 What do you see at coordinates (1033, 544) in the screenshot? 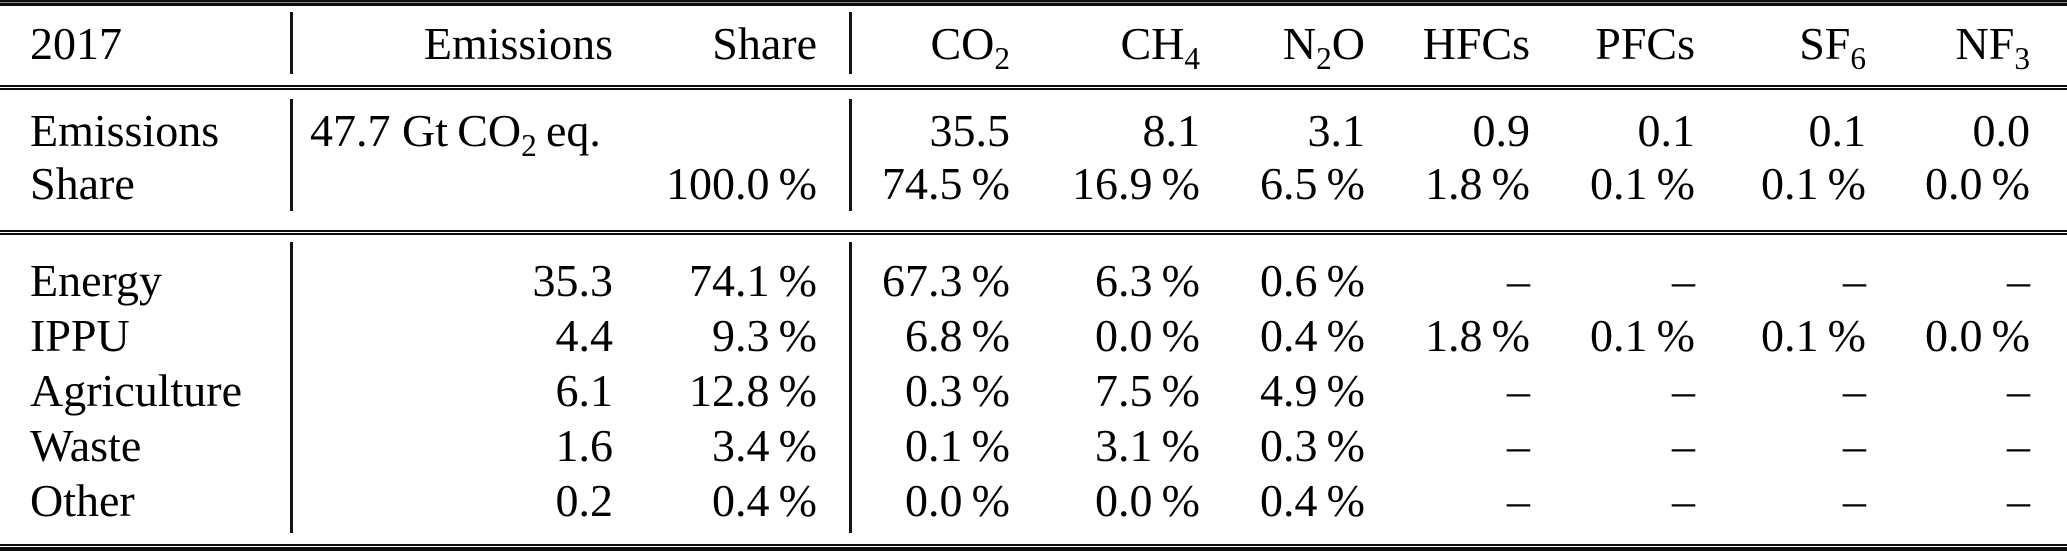
I see `bottom-rule-upper` at bounding box center [1033, 544].